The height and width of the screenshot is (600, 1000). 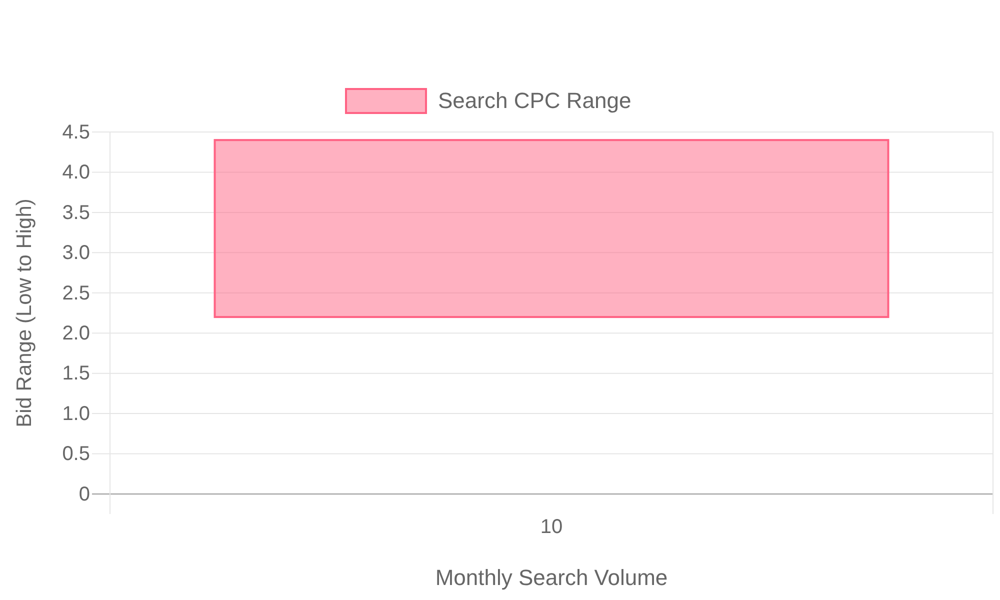 I want to click on y-tick-label: 3.5, so click(x=76, y=213).